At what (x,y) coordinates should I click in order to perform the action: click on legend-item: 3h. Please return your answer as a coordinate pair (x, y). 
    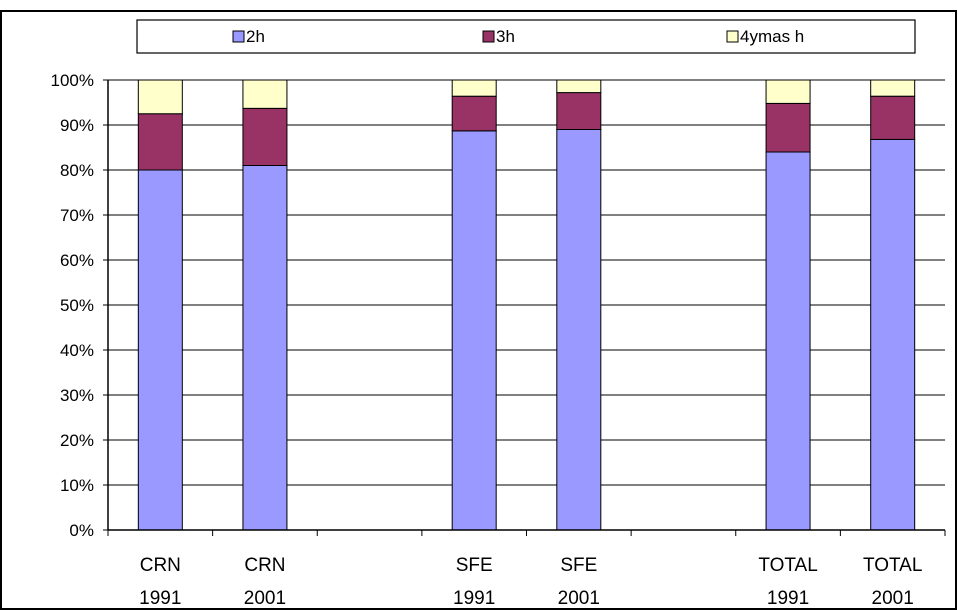
    Looking at the image, I should click on (498, 36).